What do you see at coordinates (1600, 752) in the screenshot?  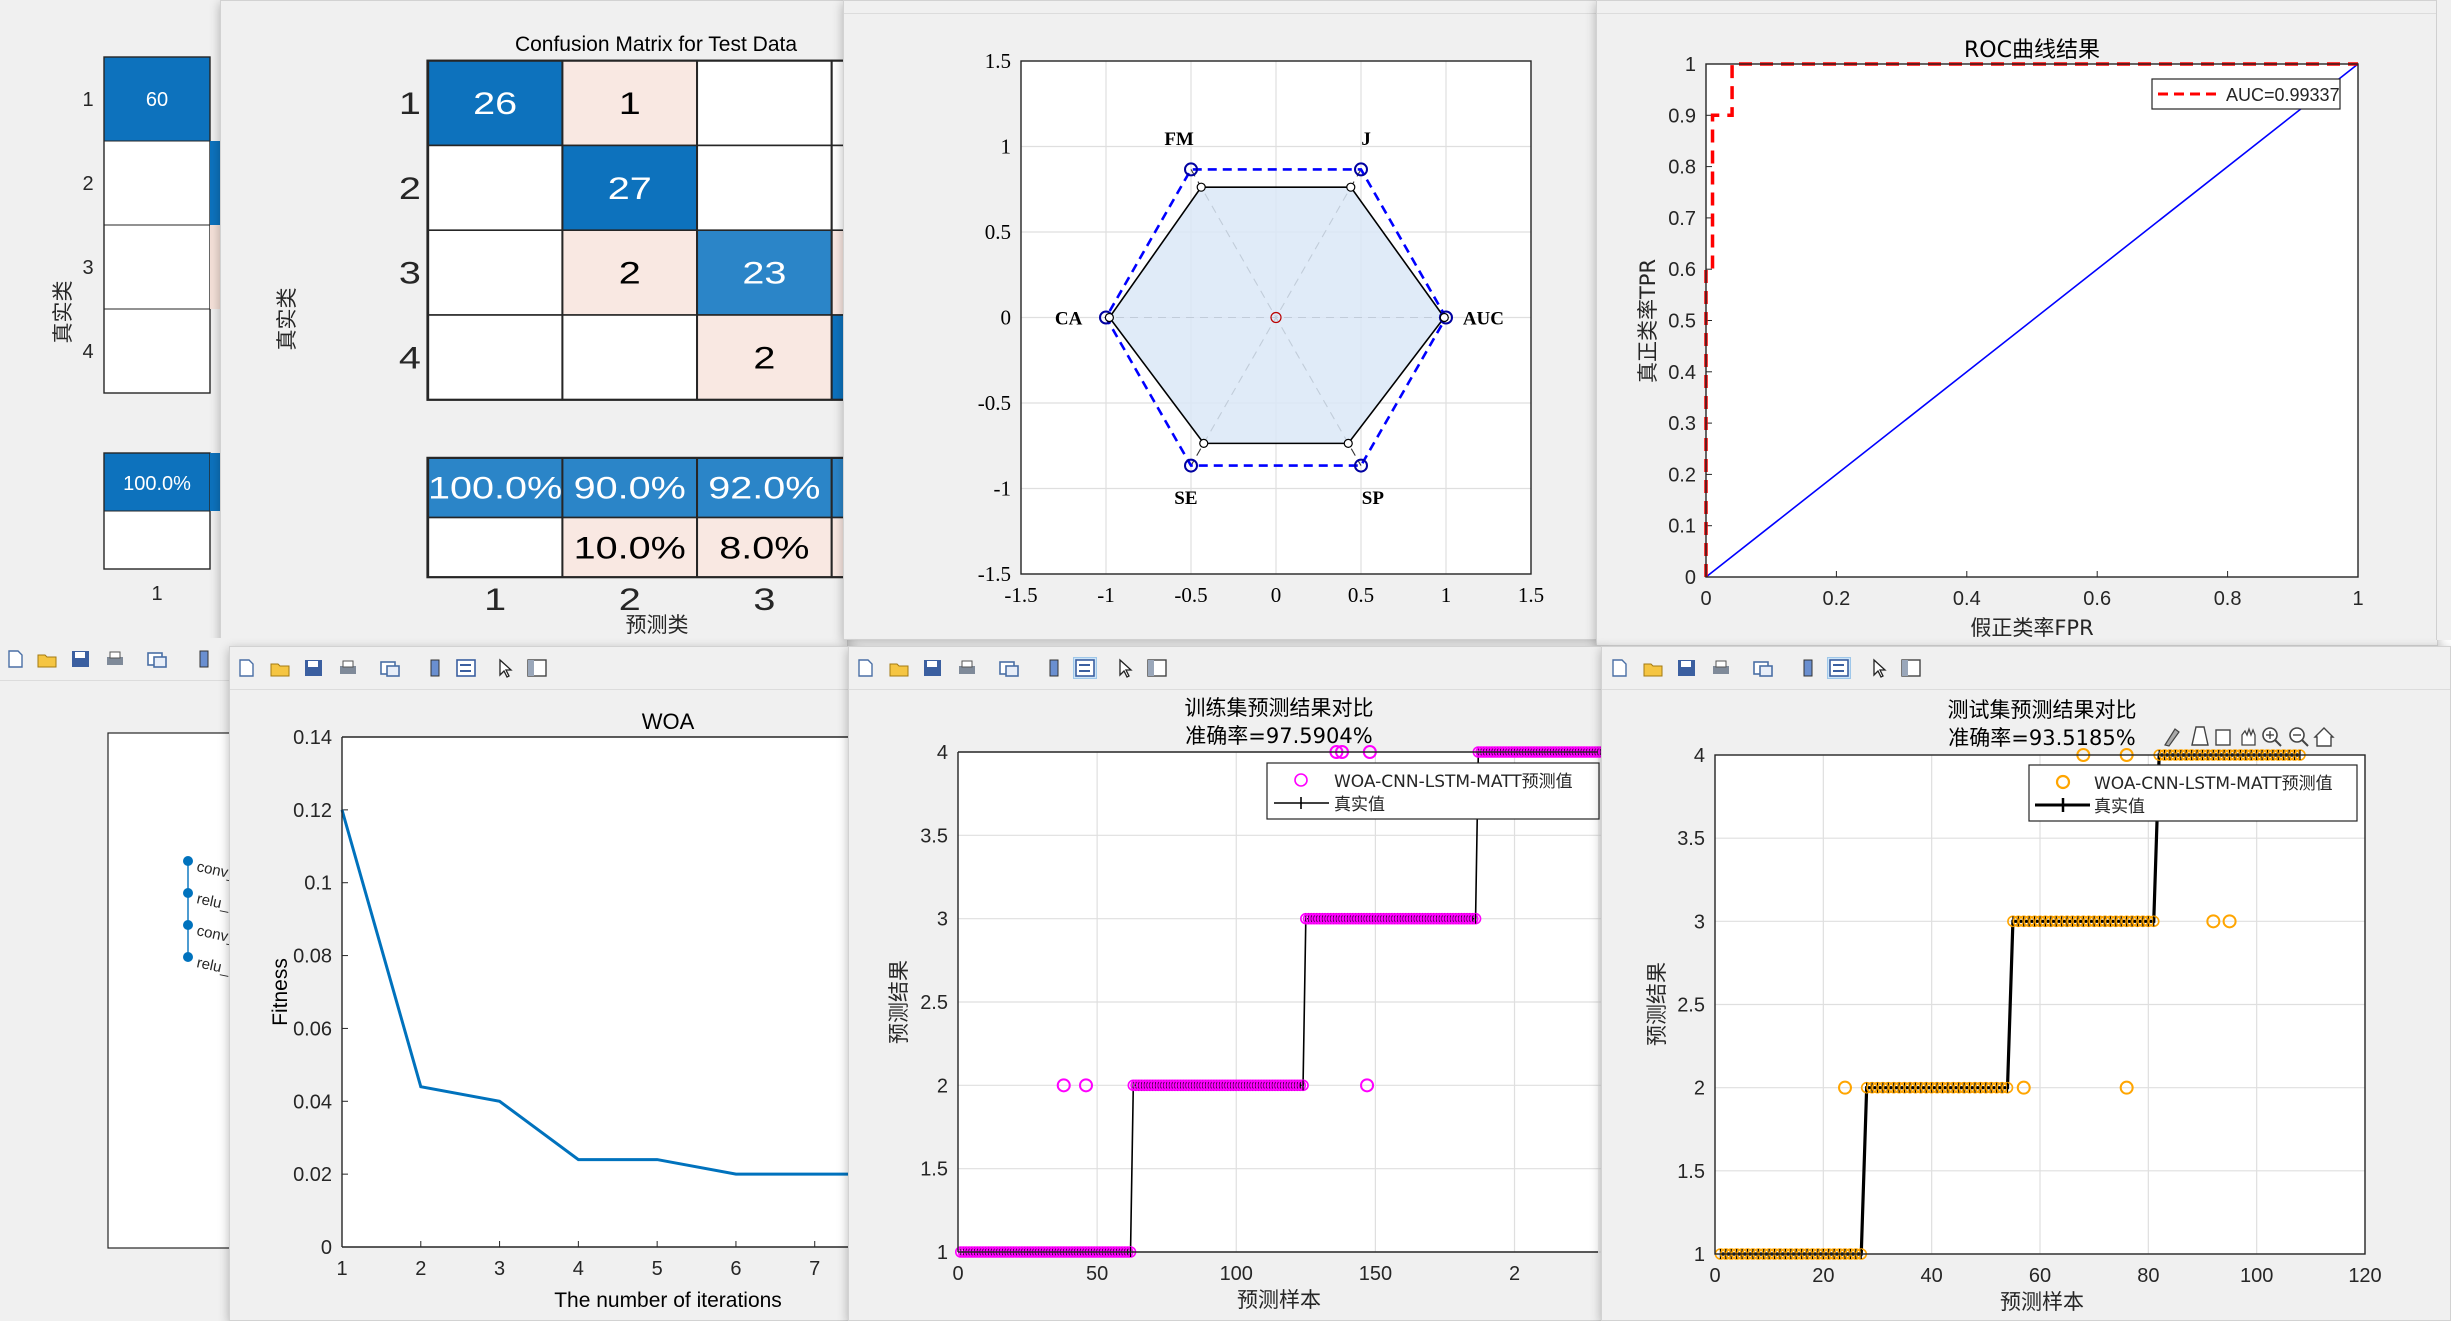 I see `prediction-marker` at bounding box center [1600, 752].